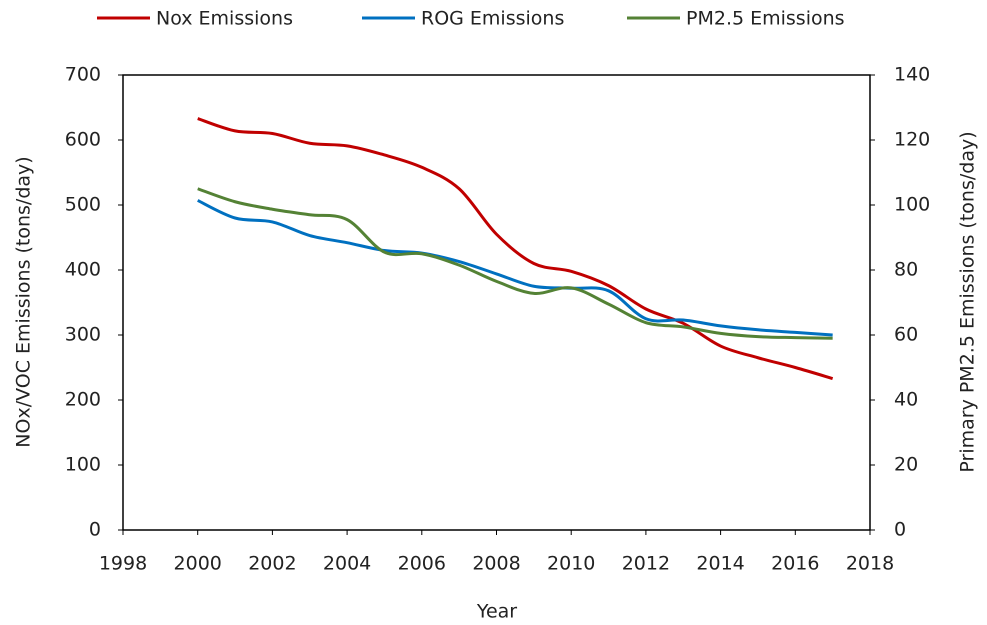 The height and width of the screenshot is (625, 987). I want to click on x-tick-label: 2000, so click(198, 564).